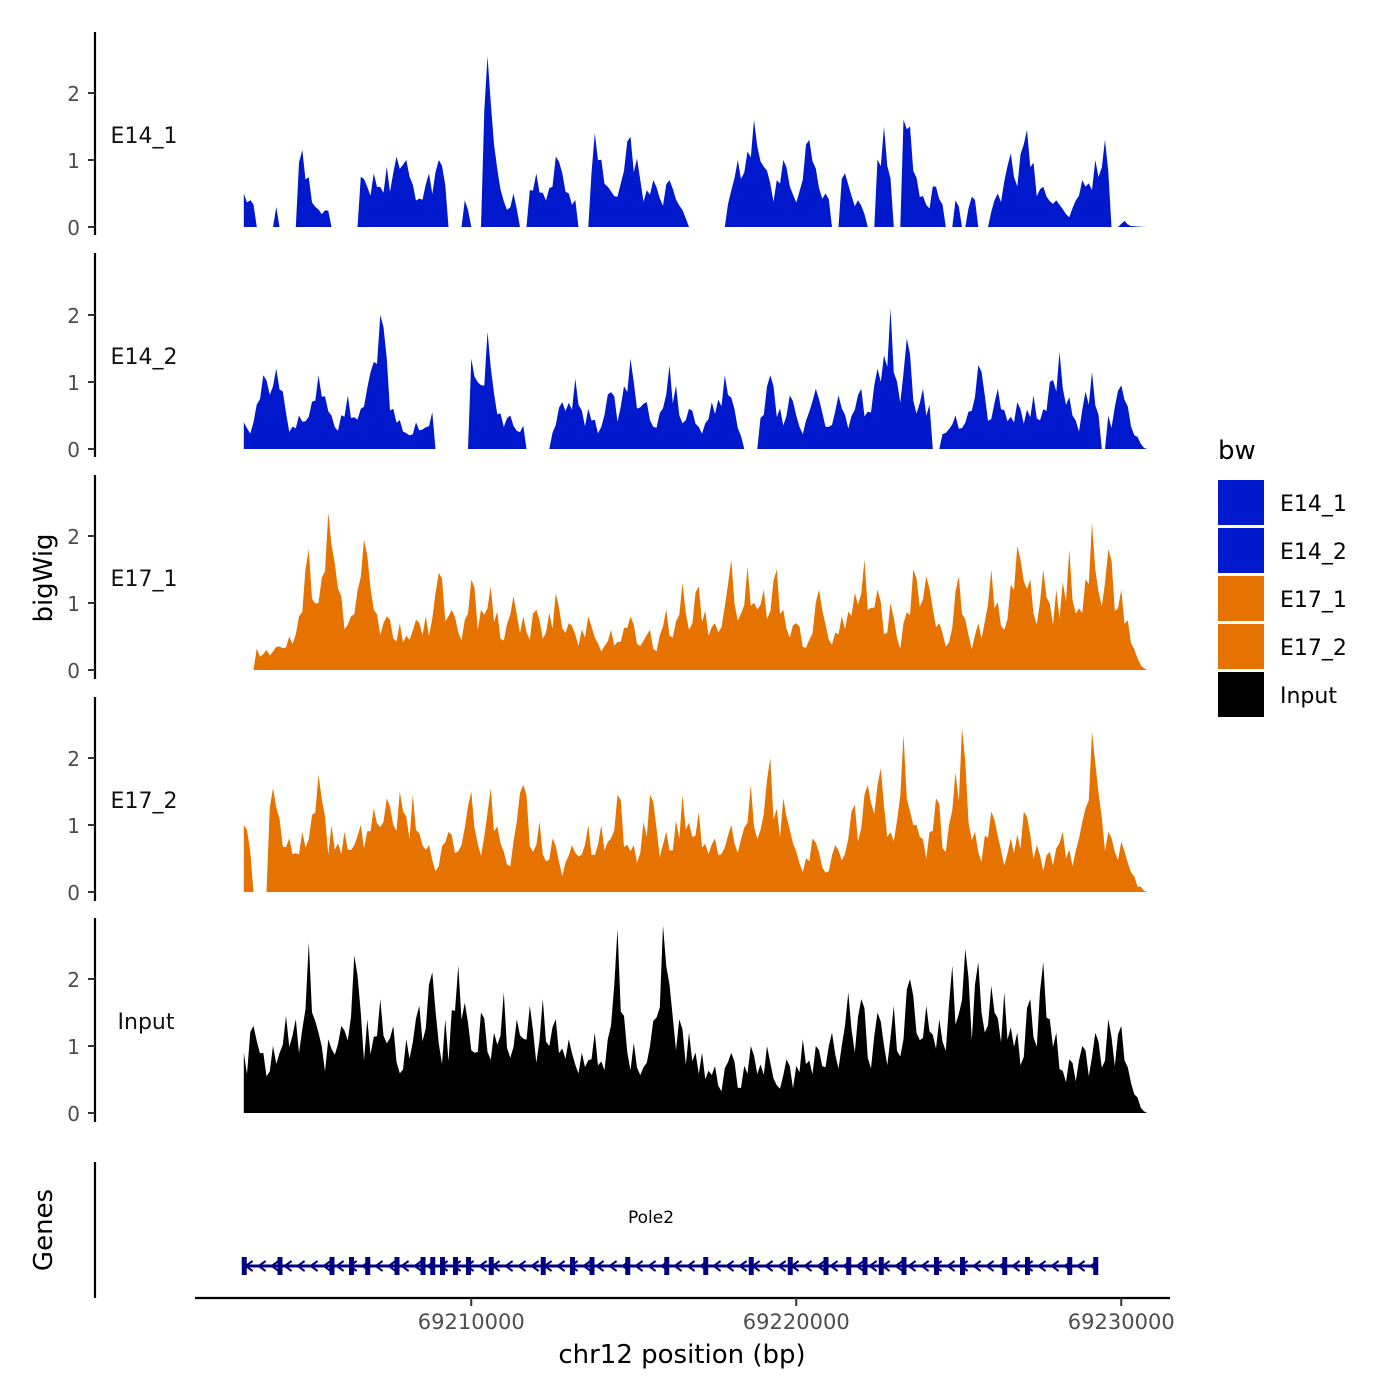 This screenshot has height=1400, width=1400. What do you see at coordinates (681, 1355) in the screenshot?
I see `x-axis-title: chr12 position (bp)` at bounding box center [681, 1355].